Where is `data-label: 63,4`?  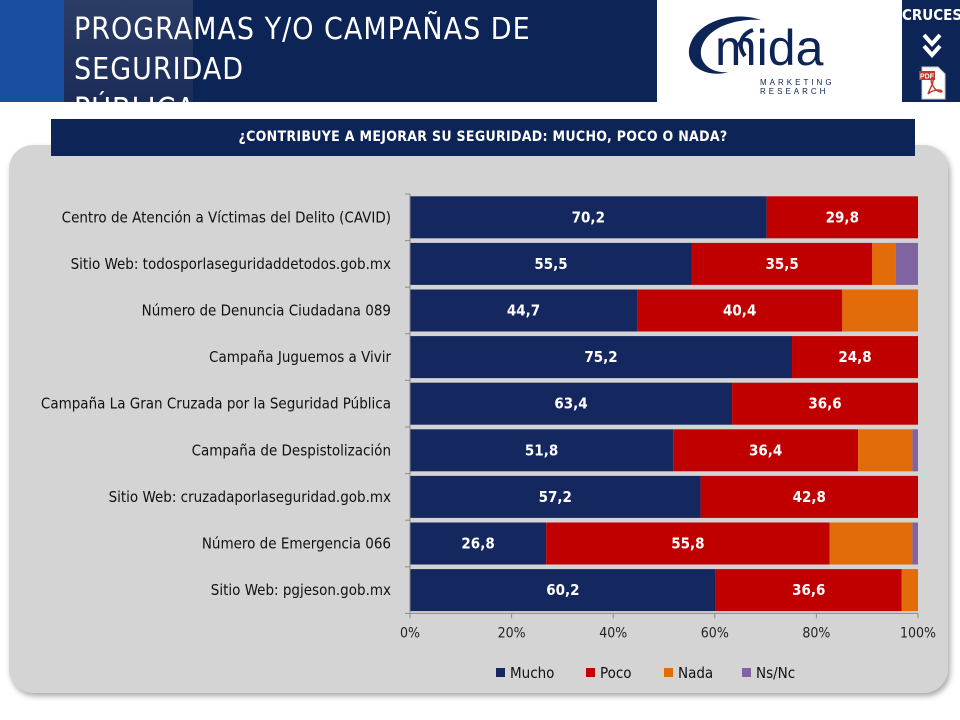
data-label: 63,4 is located at coordinates (570, 404).